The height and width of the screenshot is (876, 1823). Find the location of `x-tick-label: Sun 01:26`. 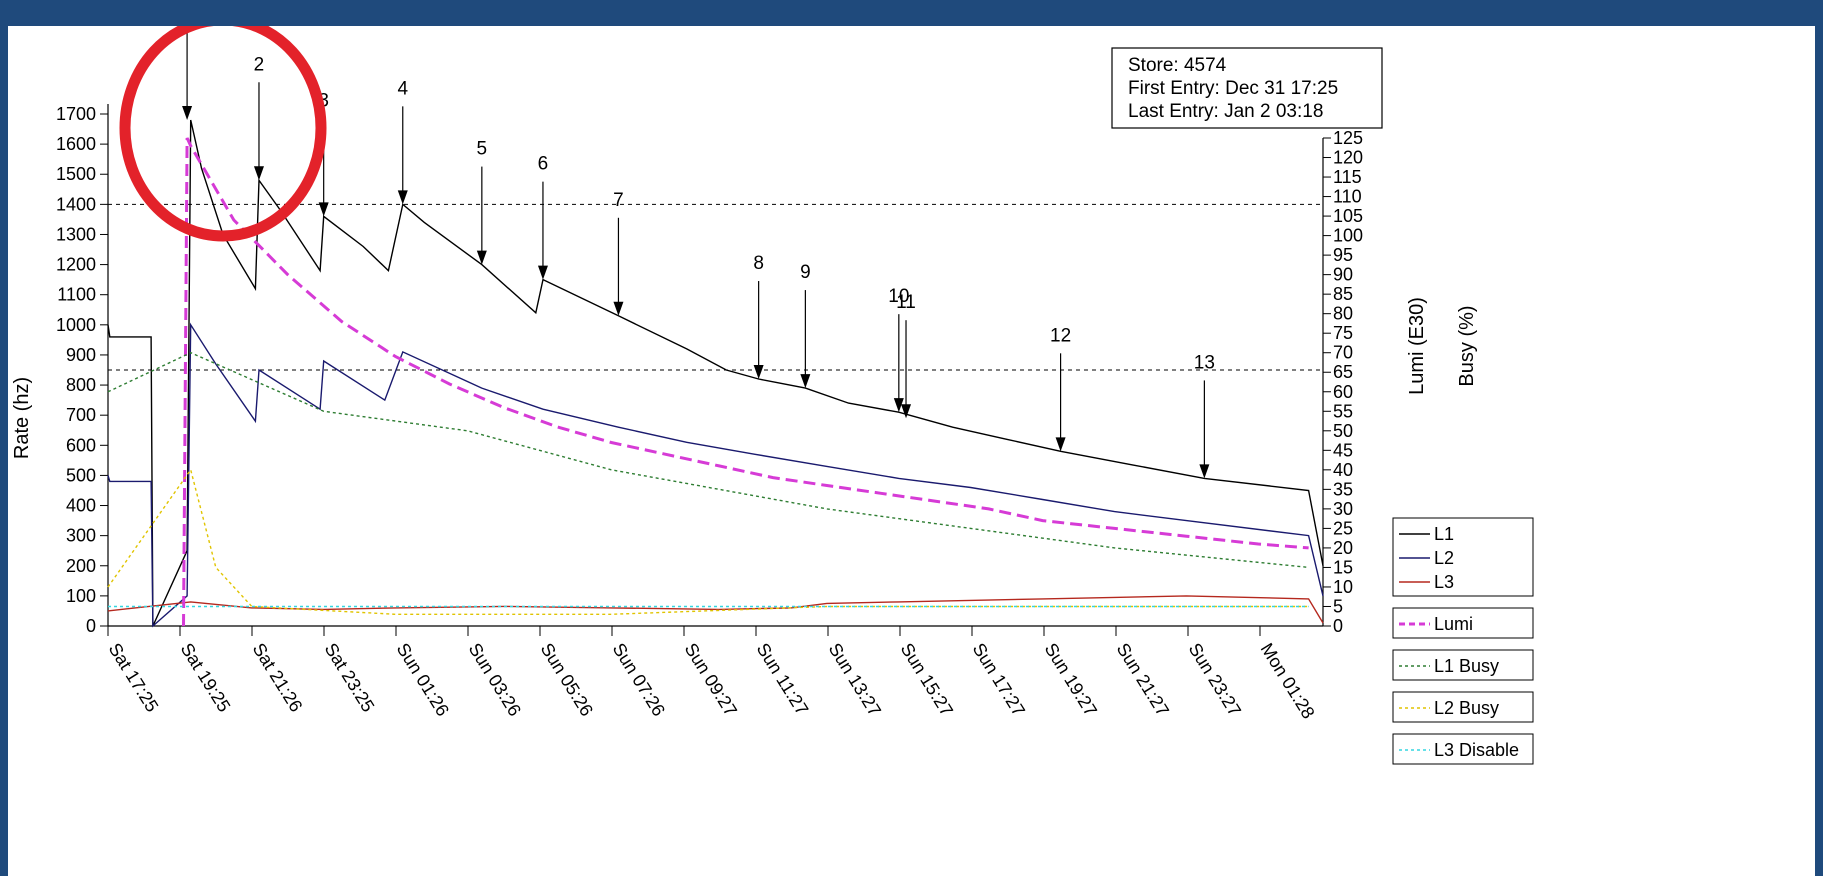

x-tick-label: Sun 01:26 is located at coordinates (423, 680).